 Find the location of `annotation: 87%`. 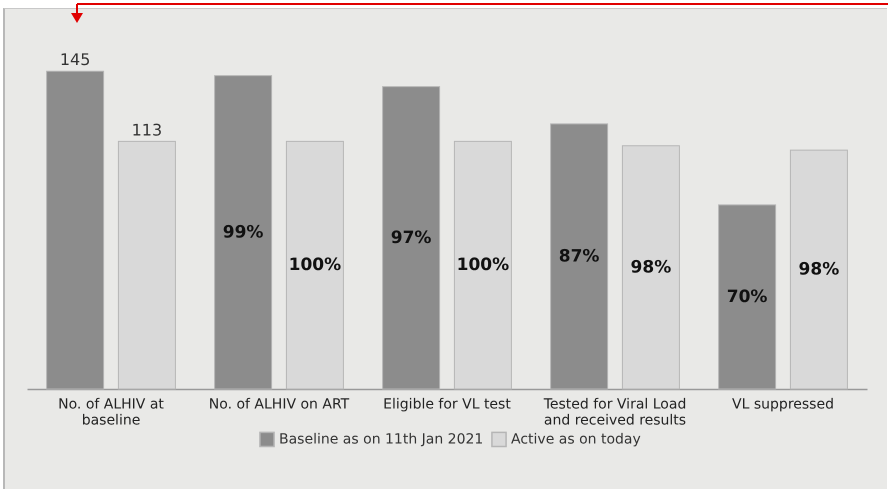

annotation: 87% is located at coordinates (579, 256).